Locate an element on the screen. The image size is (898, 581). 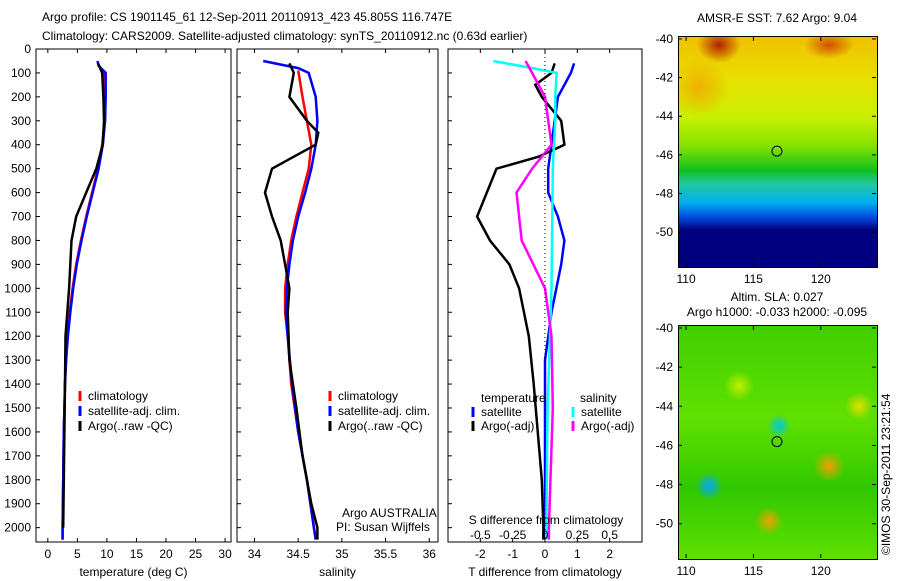
series-line-climatology is located at coordinates (300, 305).